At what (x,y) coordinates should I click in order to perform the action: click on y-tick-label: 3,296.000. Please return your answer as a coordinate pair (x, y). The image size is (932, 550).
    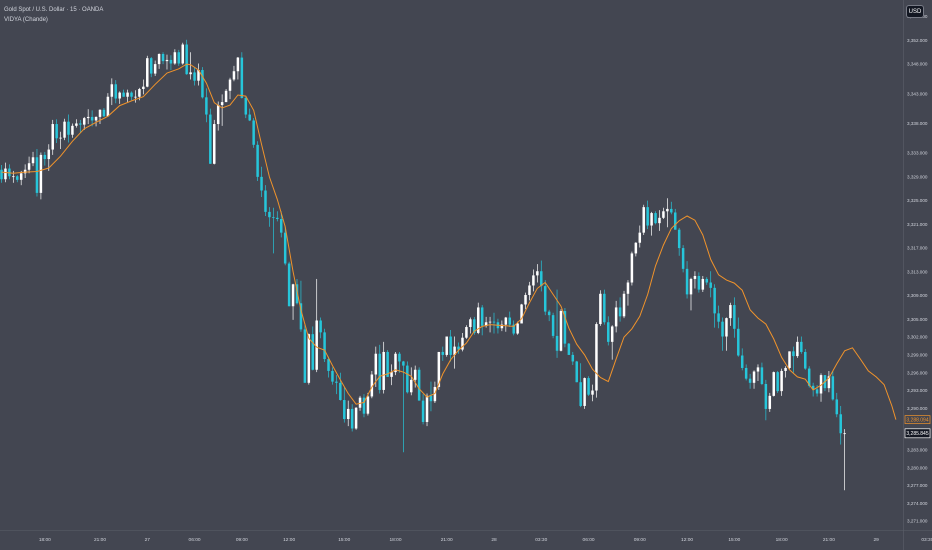
    Looking at the image, I should click on (917, 372).